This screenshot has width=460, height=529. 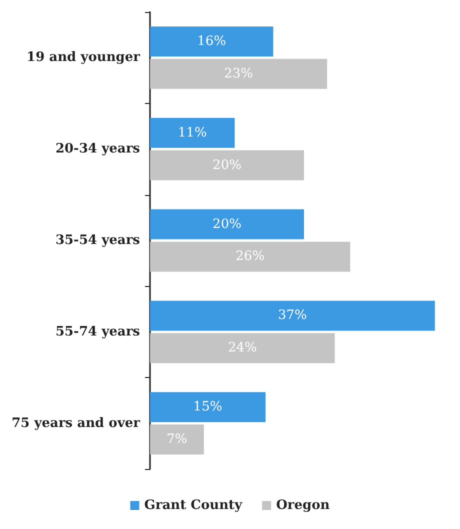 I want to click on data-label: 26%, so click(x=250, y=256).